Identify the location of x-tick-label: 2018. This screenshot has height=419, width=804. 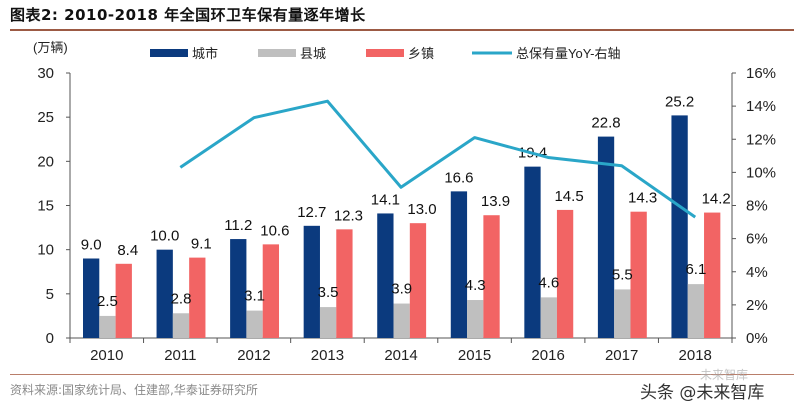
(695, 355).